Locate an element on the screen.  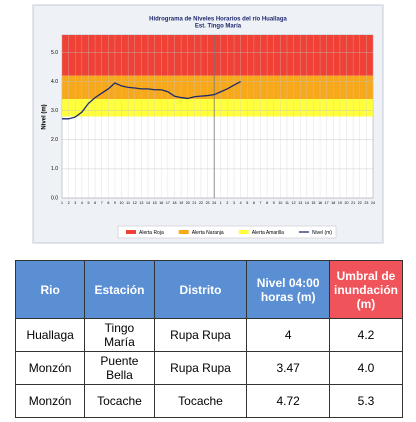
series-line is located at coordinates (151, 100).